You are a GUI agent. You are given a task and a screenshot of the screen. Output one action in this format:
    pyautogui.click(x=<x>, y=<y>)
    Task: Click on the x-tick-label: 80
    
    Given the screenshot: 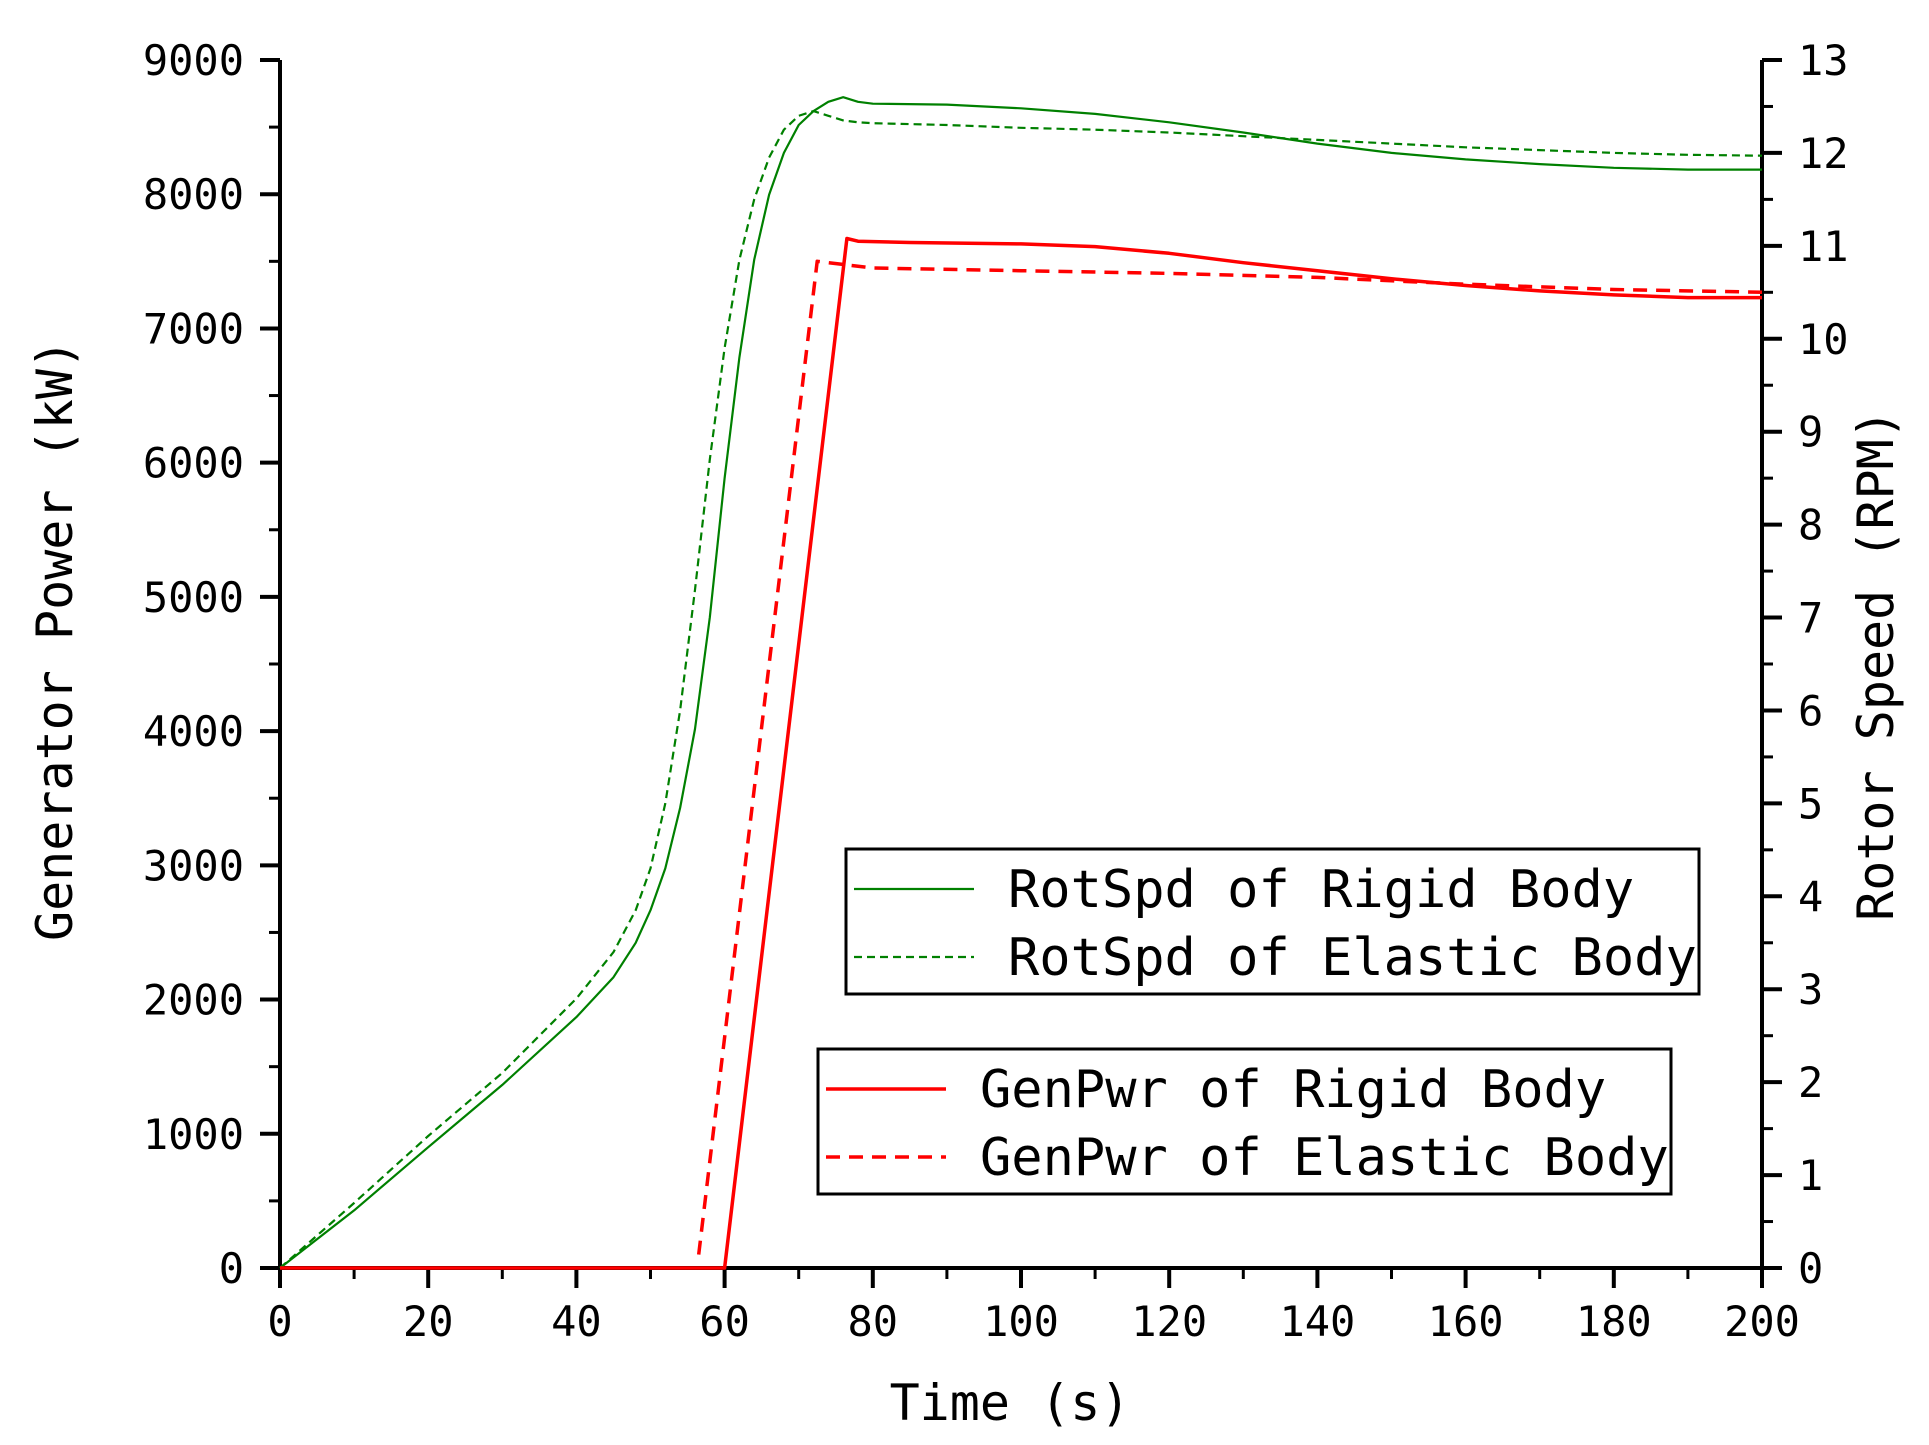 What is the action you would take?
    pyautogui.click(x=873, y=1321)
    